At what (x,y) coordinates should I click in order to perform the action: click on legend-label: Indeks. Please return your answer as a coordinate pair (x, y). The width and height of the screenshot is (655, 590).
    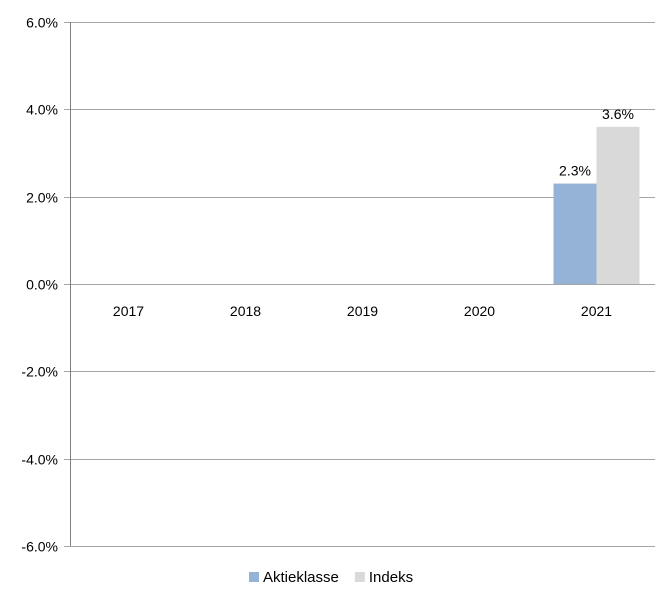
    Looking at the image, I should click on (391, 577).